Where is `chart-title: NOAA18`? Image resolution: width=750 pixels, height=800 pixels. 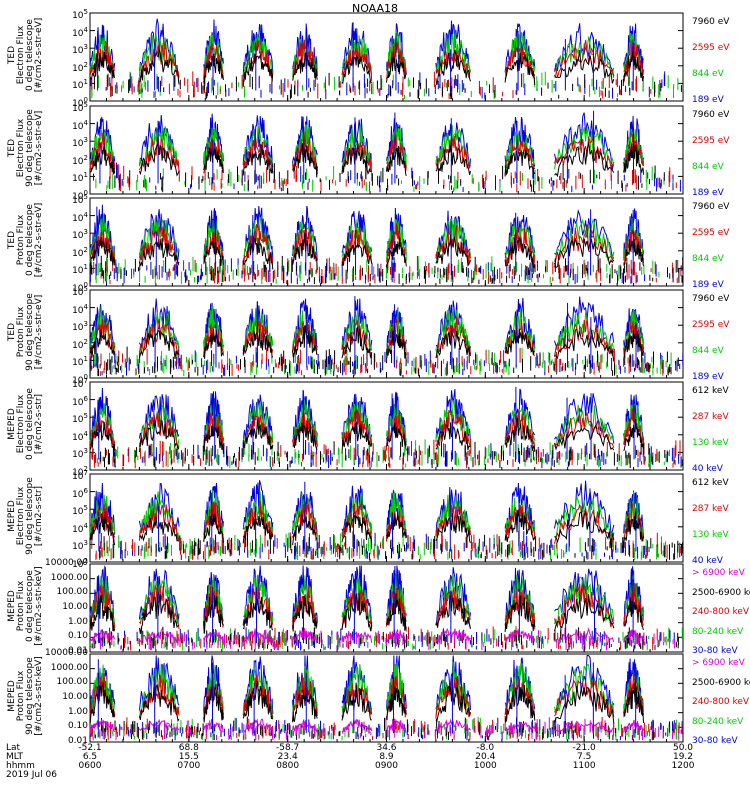 chart-title: NOAA18 is located at coordinates (375, 8).